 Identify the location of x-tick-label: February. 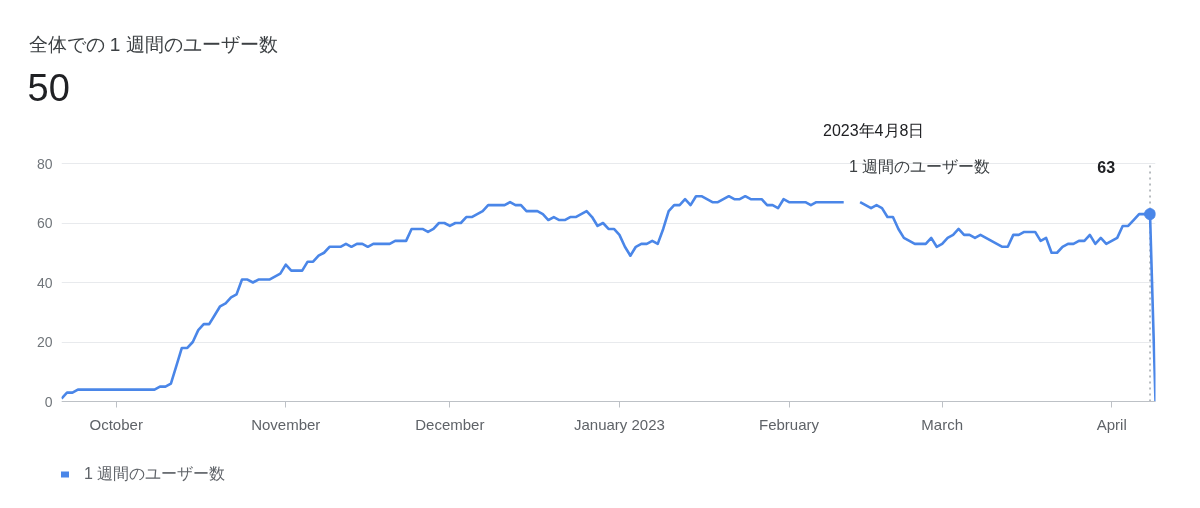
(789, 424).